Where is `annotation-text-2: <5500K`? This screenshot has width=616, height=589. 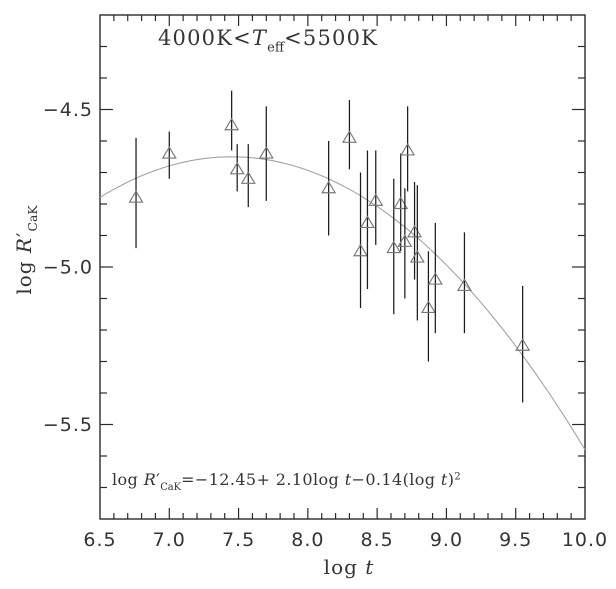
annotation-text-2: <5500K is located at coordinates (331, 38).